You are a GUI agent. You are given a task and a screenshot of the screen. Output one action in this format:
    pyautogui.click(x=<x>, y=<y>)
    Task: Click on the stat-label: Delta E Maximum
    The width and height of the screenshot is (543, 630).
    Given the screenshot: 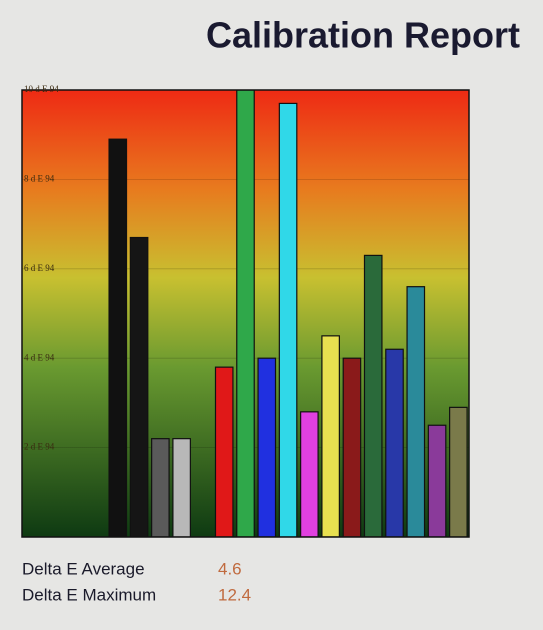 What is the action you would take?
    pyautogui.click(x=89, y=594)
    